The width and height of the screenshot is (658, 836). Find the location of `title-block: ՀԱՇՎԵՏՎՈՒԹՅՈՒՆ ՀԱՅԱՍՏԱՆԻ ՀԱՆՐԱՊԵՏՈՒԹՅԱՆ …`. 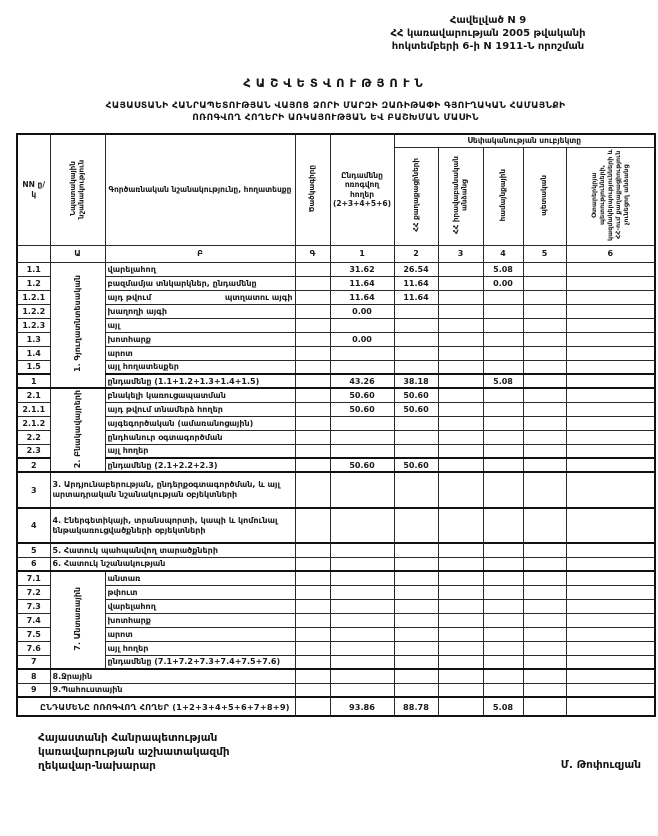

title-block: ՀԱՇՎԵՏՎՈՒԹՅՈՒՆ ՀԱՅԱՍՏԱՆԻ ՀԱՆՐԱՊԵՏՈՒԹՅԱՆ … is located at coordinates (335, 100).